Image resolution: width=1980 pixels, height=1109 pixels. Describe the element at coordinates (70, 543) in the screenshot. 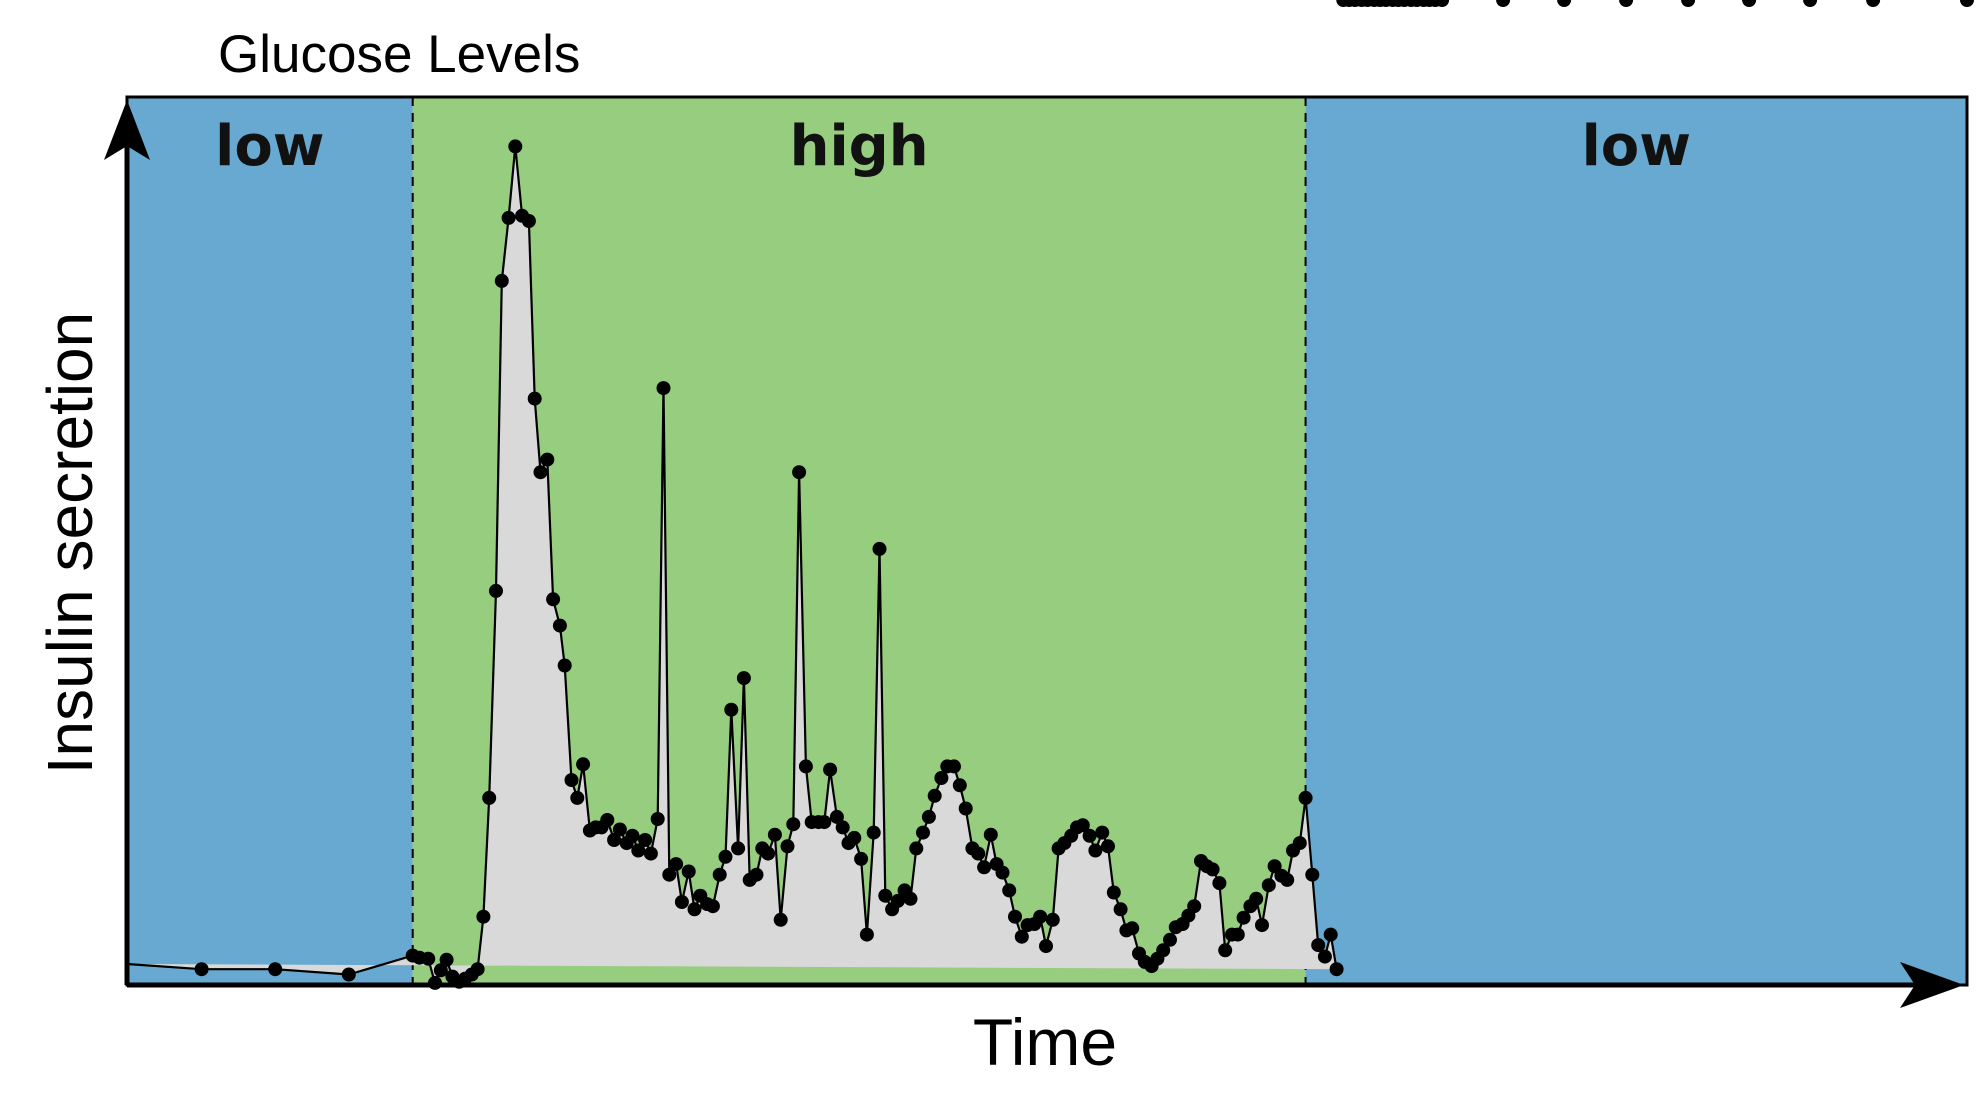

I see `y-axis-label: Insulin secretion` at that location.